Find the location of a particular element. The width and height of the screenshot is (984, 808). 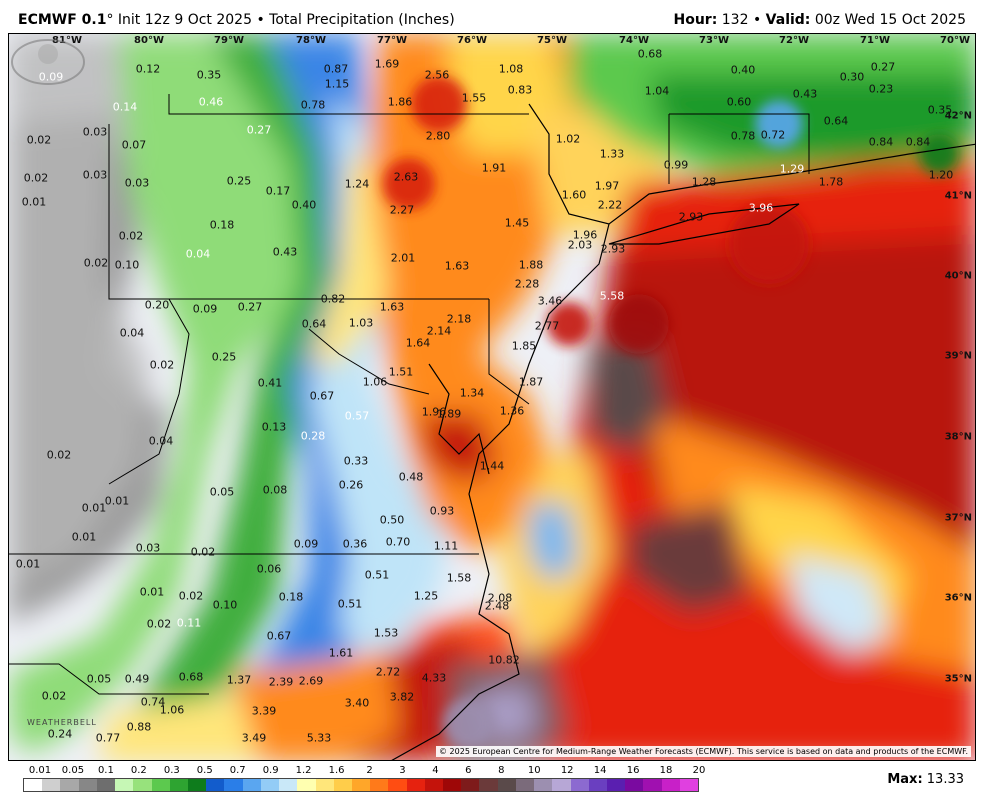

latitude-label: 41°N is located at coordinates (958, 196).